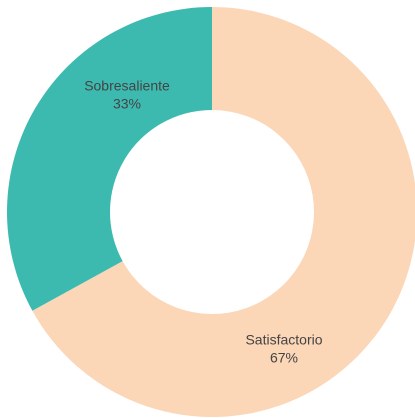  Describe the element at coordinates (127, 86) in the screenshot. I see `slice-label: Sobresaliente` at that location.